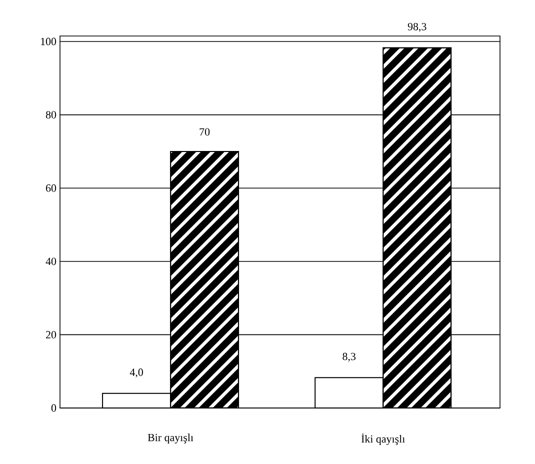  What do you see at coordinates (51, 334) in the screenshot?
I see `y-tick-label: 20` at bounding box center [51, 334].